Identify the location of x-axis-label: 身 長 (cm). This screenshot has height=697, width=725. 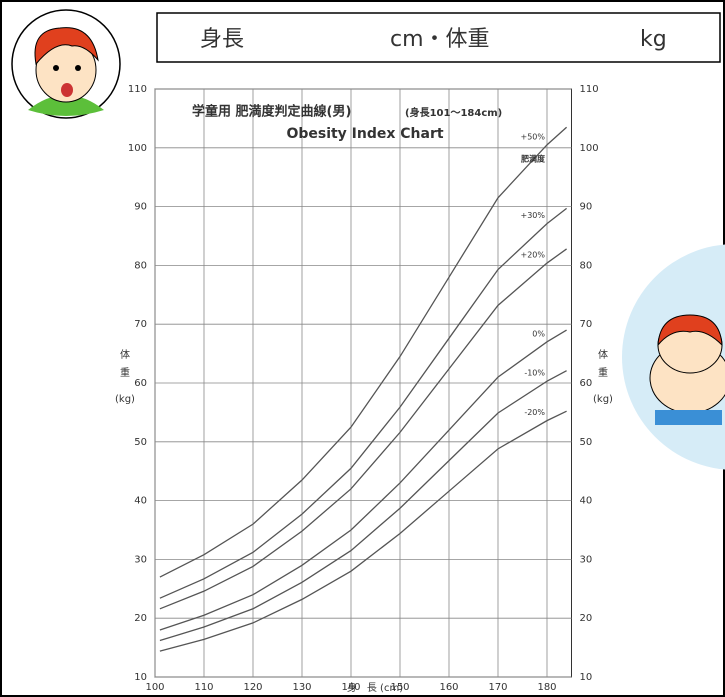
(375, 687).